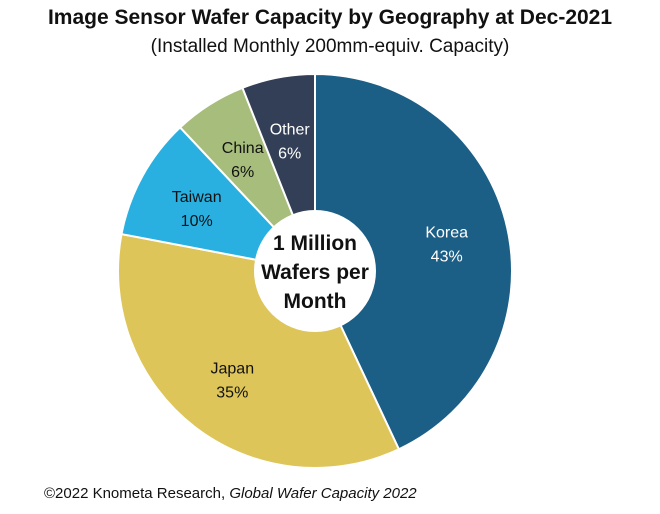  I want to click on slice-value-japan: 35%, so click(232, 393).